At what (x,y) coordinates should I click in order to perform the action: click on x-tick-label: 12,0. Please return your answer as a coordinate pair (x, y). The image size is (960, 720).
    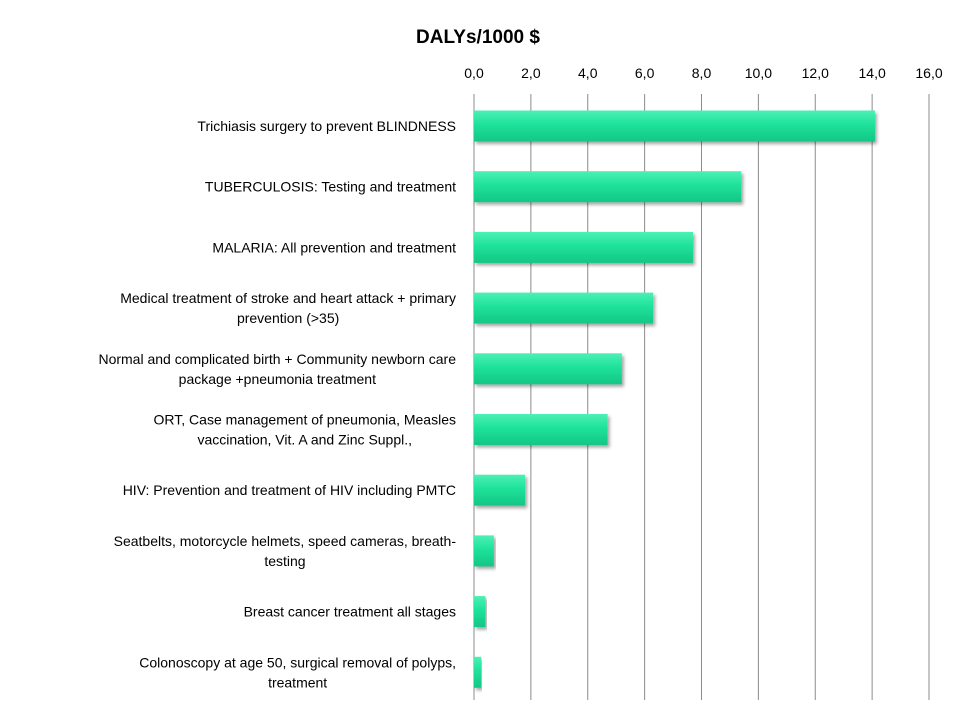
    Looking at the image, I should click on (815, 73).